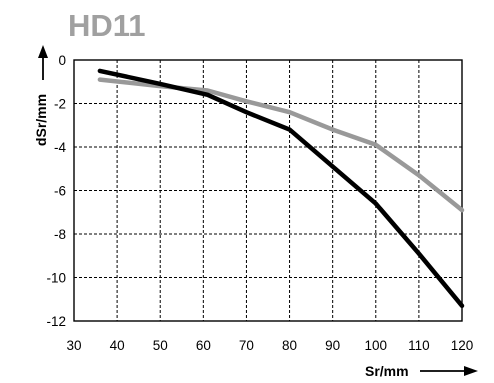 This screenshot has width=494, height=383. Describe the element at coordinates (203, 345) in the screenshot. I see `x-tick-label: 60` at that location.